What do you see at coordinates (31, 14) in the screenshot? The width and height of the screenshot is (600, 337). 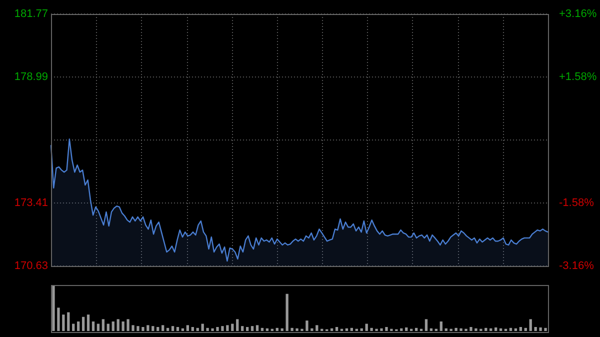 I see `y-tick-label: 181.77` at bounding box center [31, 14].